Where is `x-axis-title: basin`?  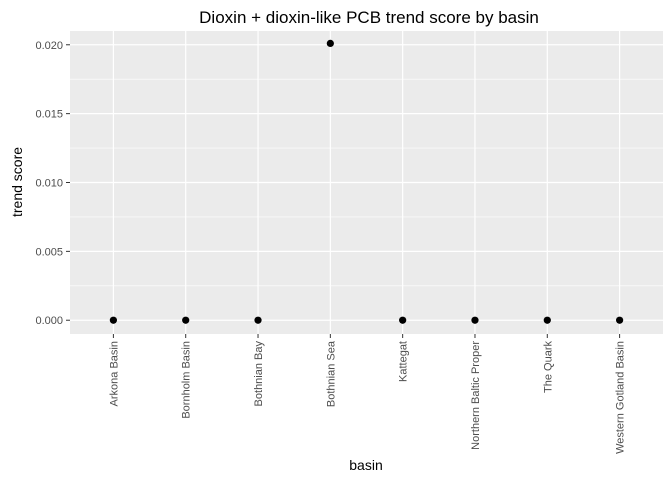 x-axis-title: basin is located at coordinates (365, 465).